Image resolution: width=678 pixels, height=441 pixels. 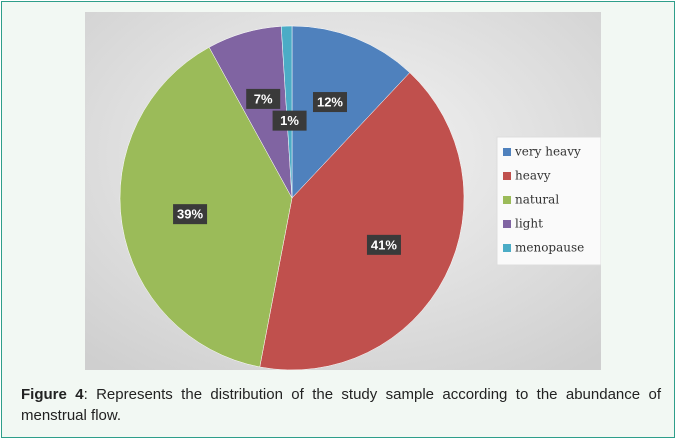 I want to click on data-label: 7%, so click(x=263, y=98).